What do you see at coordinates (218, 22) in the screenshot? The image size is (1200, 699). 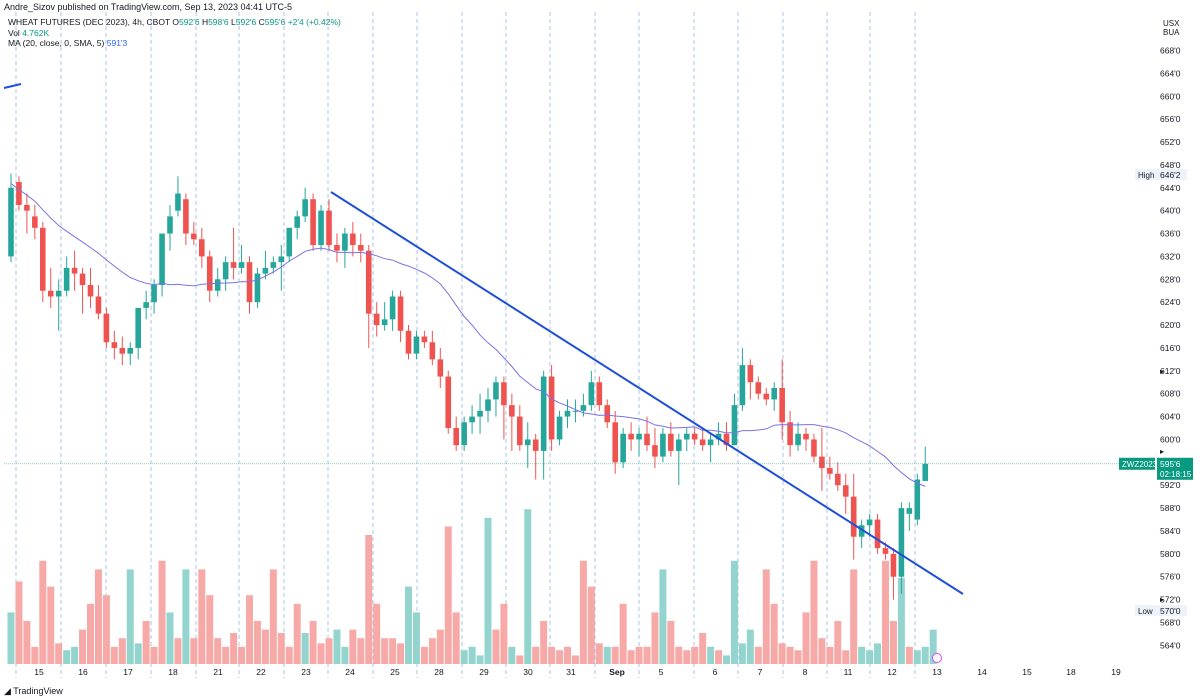 I see `legend-high-value: 598'6` at bounding box center [218, 22].